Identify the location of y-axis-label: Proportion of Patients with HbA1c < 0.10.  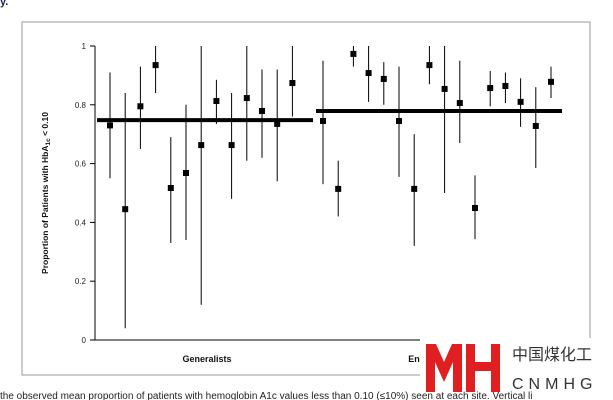
(46, 193).